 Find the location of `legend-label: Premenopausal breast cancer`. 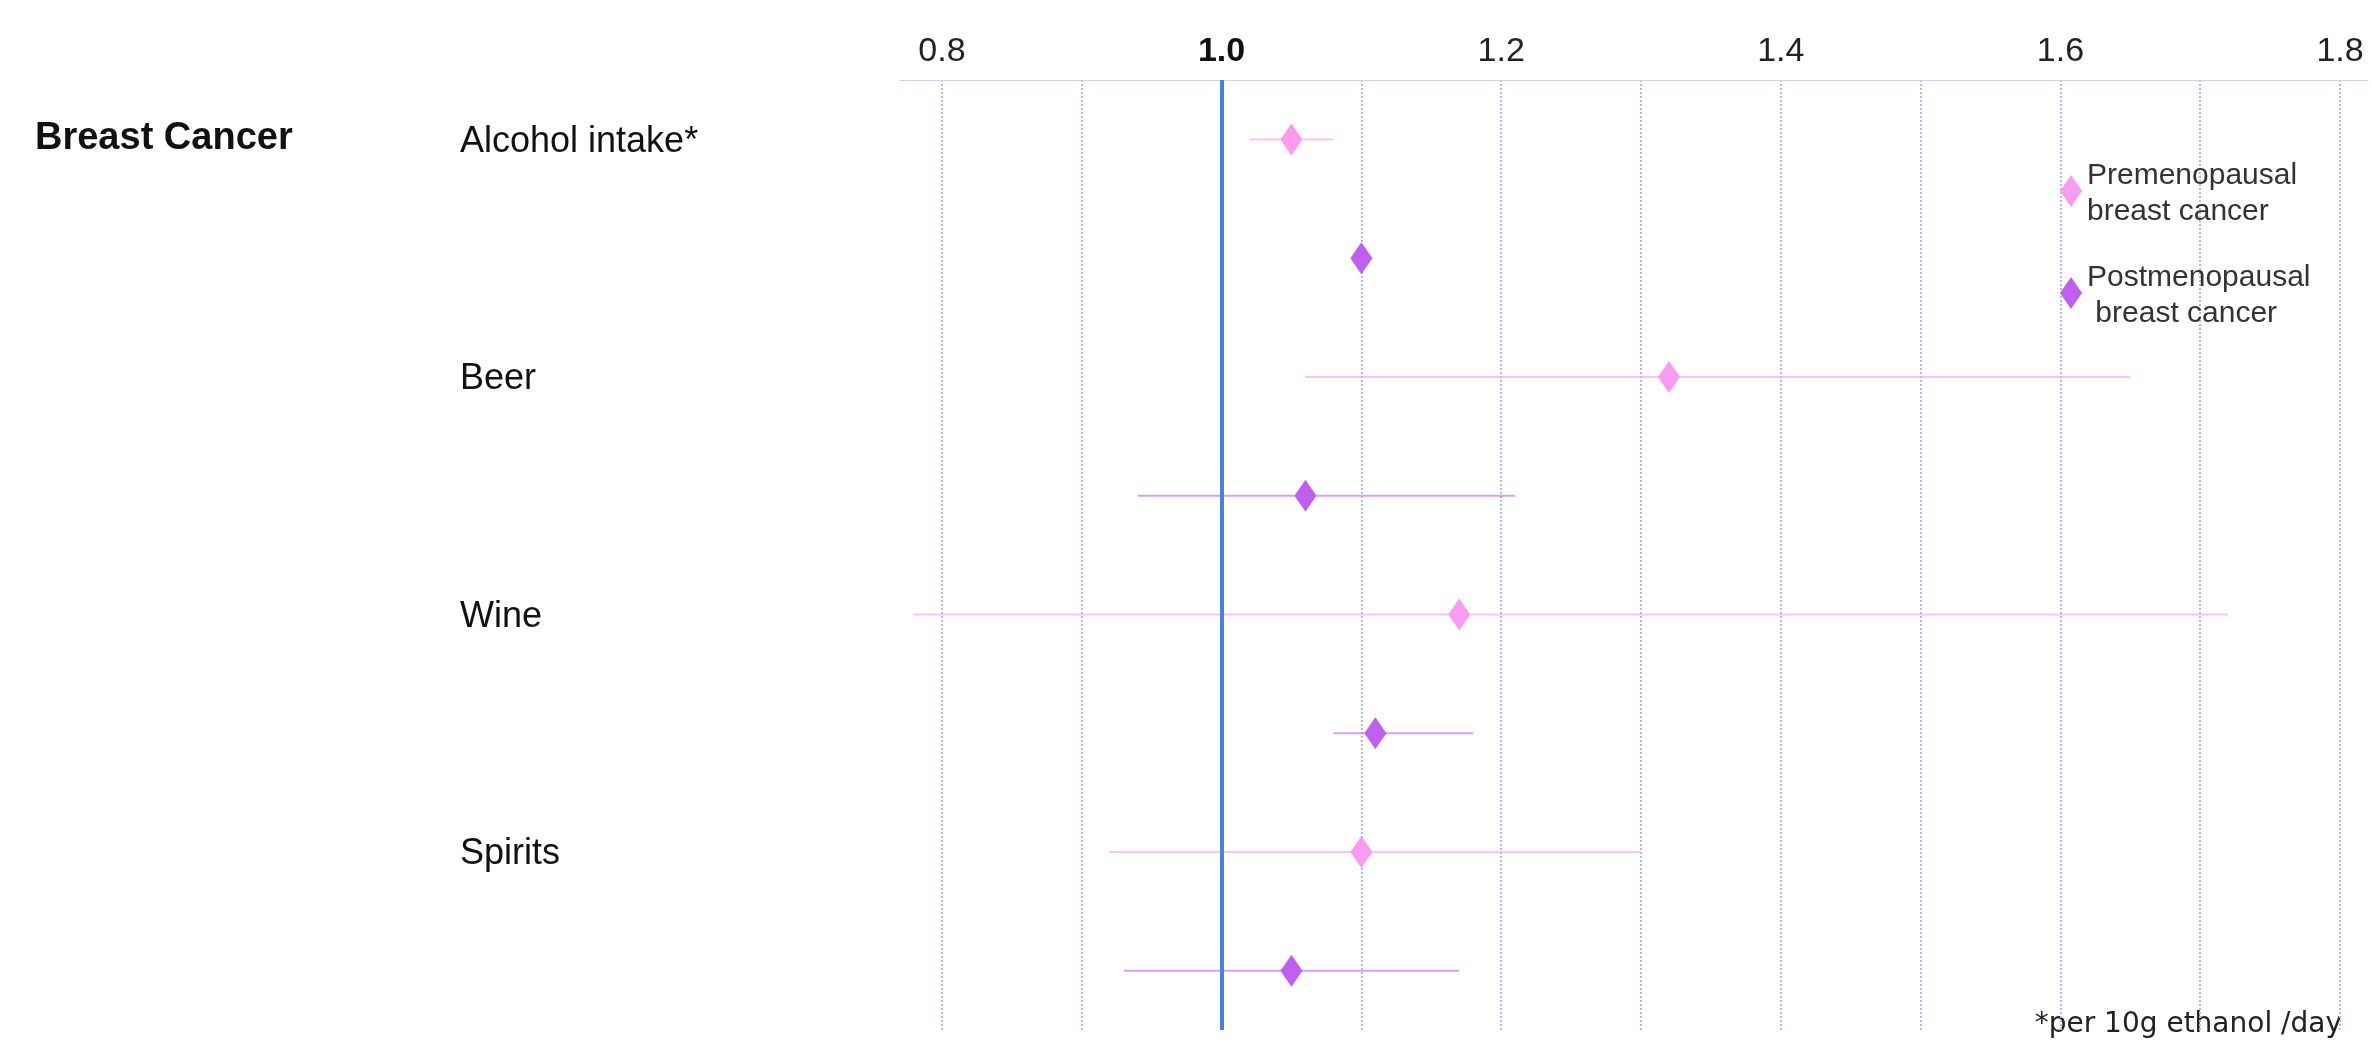

legend-label: Premenopausal breast cancer is located at coordinates (2196, 191).